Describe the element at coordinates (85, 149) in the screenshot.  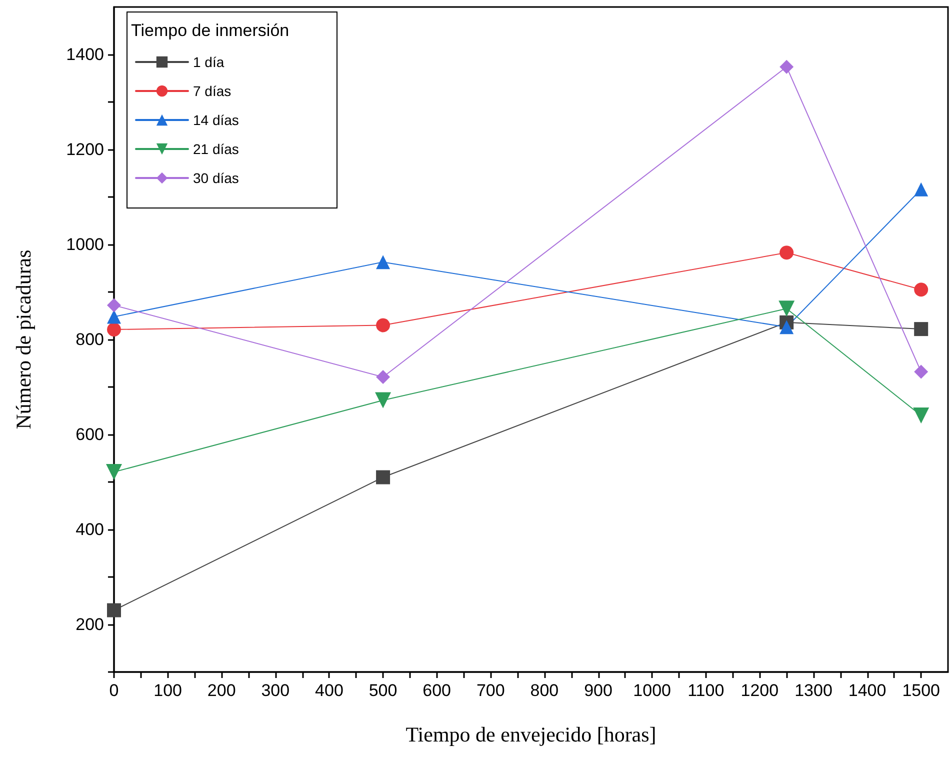
I see `y-tick-label: 1200` at that location.